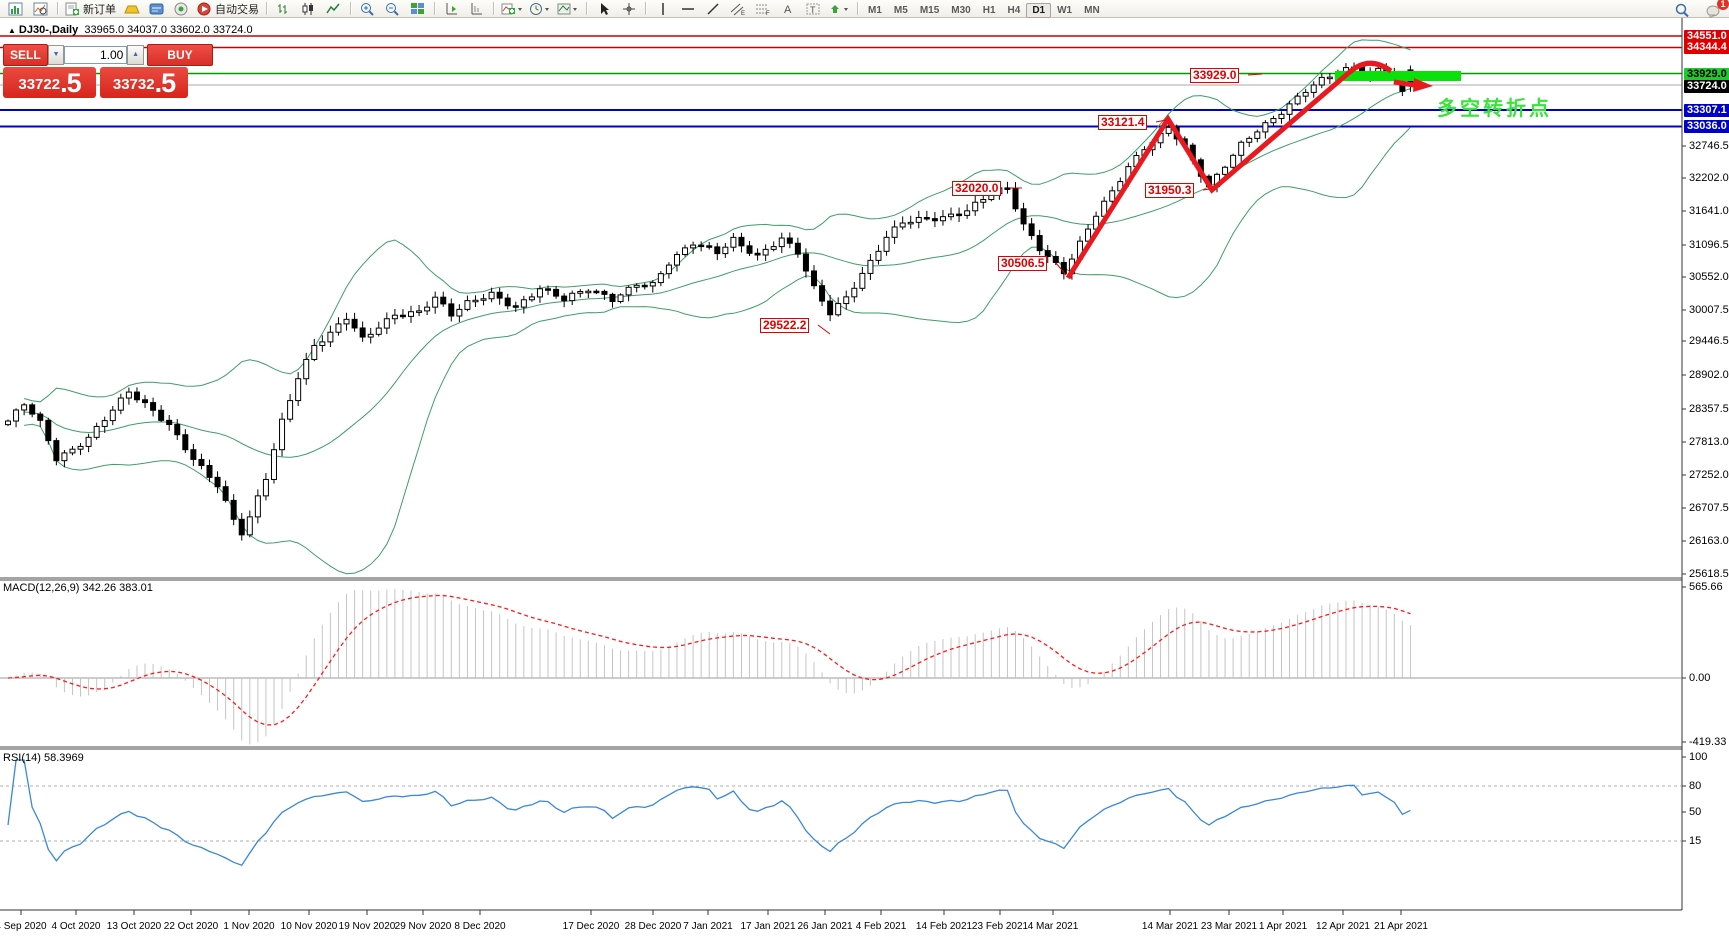 This screenshot has width=1729, height=942. Describe the element at coordinates (1706, 47) in the screenshot. I see `price-scale-boxed-label: 34344.4` at that location.